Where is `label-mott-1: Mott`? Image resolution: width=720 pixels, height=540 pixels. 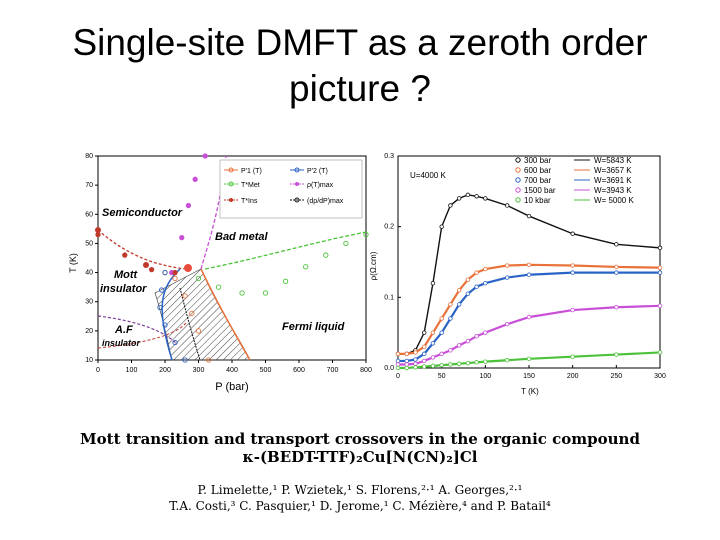
label-mott-1: Mott is located at coordinates (126, 275).